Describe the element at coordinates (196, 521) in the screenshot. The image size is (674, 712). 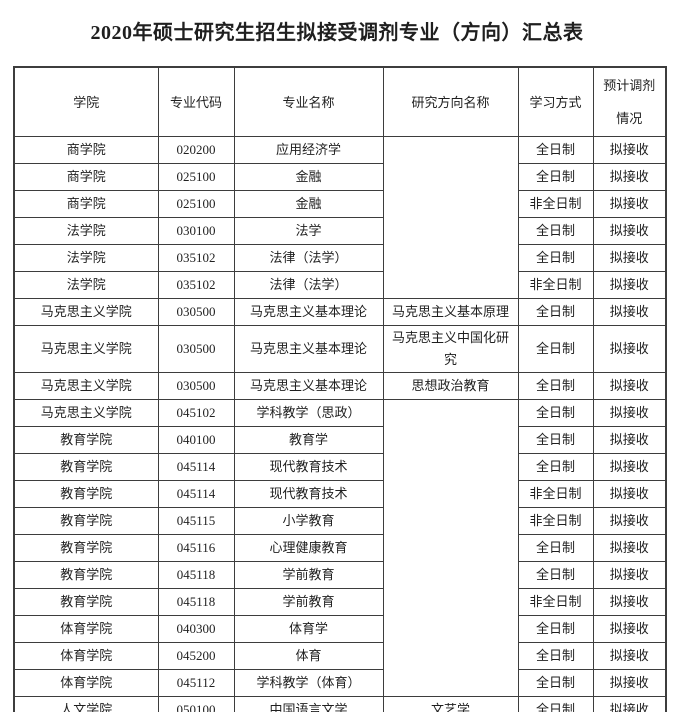
I see `cell-major-code: 045115` at that location.